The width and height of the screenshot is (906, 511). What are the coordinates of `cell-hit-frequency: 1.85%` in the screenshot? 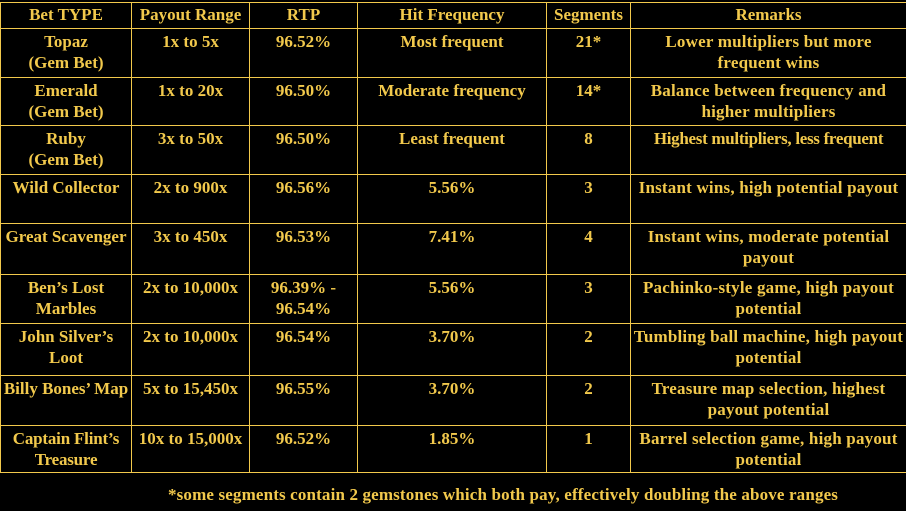 It's located at (452, 449).